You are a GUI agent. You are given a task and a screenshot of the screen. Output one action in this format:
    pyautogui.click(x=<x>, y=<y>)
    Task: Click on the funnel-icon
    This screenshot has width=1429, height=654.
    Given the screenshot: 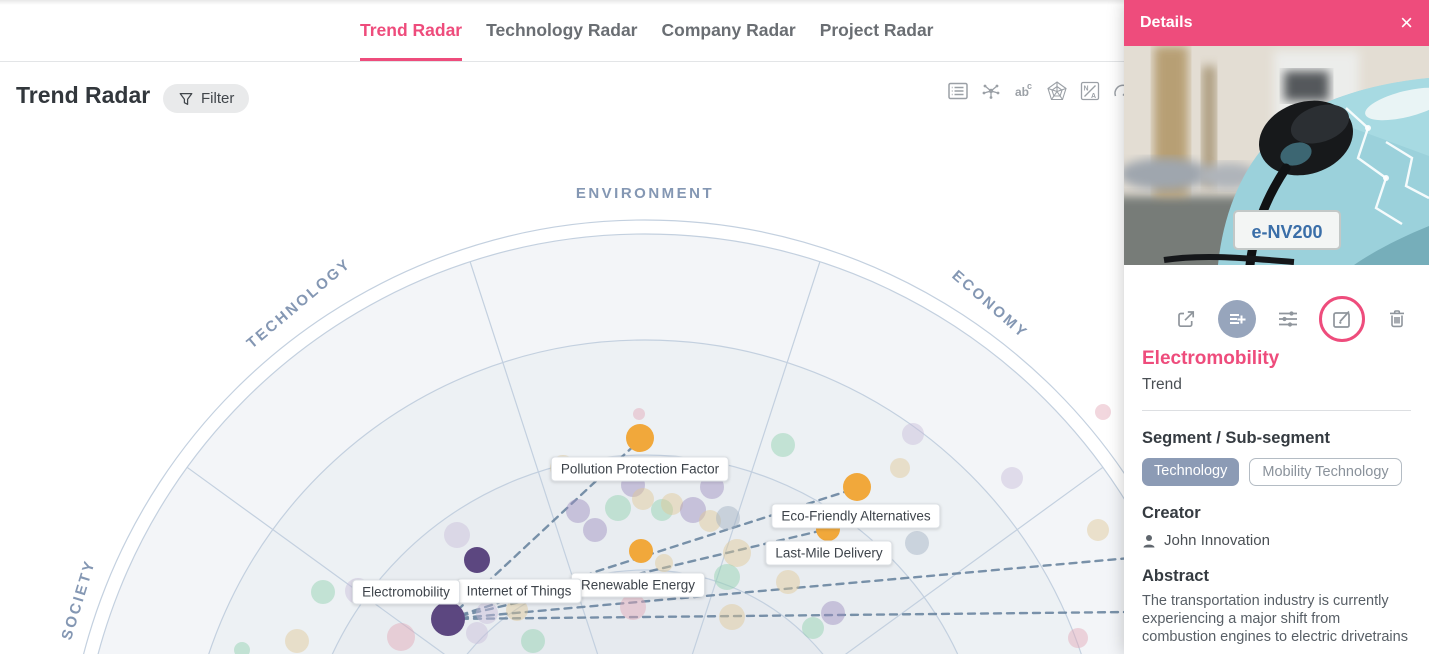 What is the action you would take?
    pyautogui.click(x=186, y=98)
    